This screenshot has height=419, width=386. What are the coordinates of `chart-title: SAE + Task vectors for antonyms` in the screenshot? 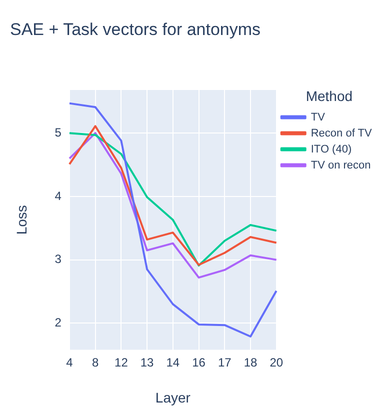 It's located at (135, 30).